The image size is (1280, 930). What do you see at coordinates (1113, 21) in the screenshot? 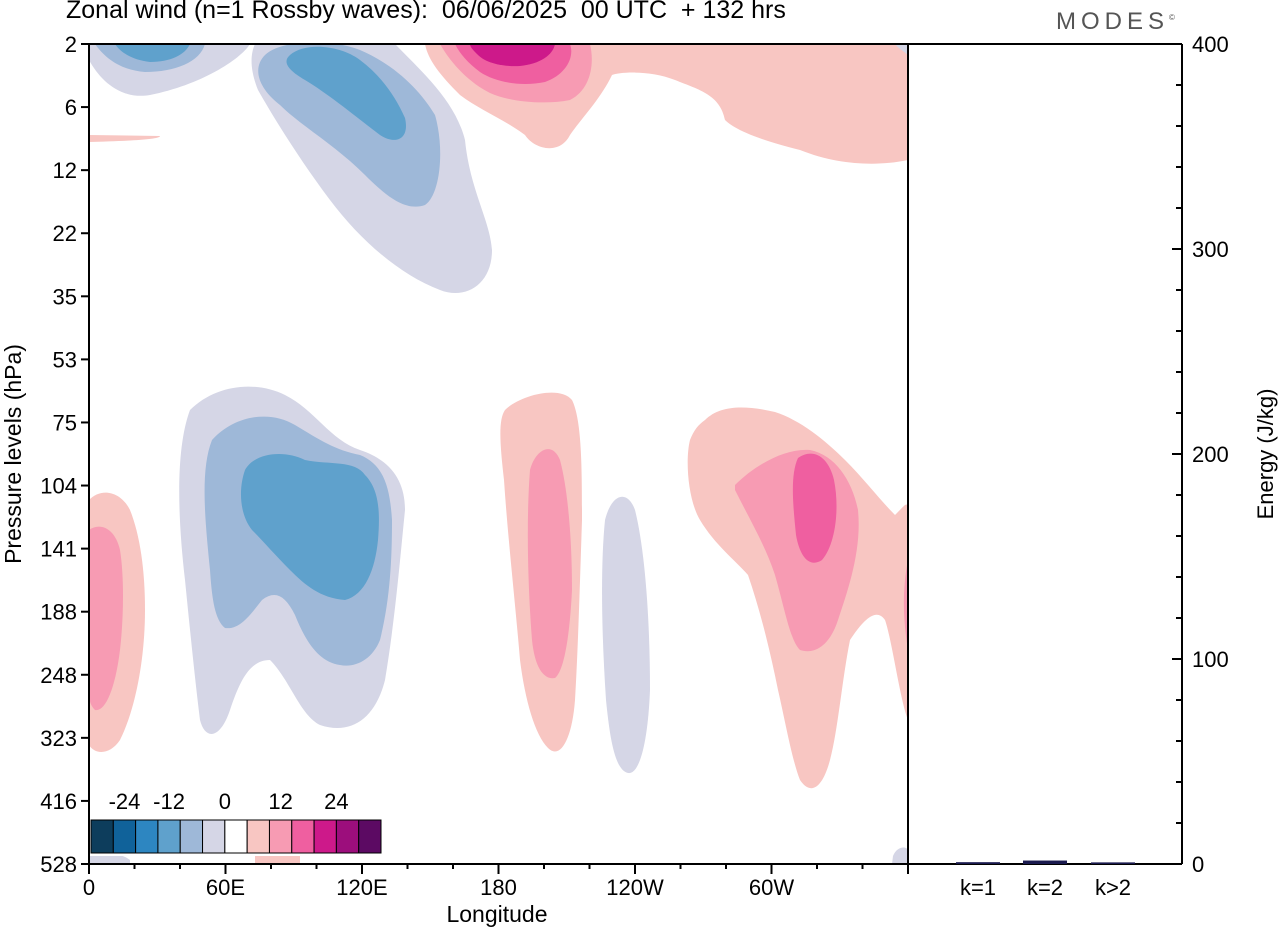
I see `logo-text: MODES` at bounding box center [1113, 21].